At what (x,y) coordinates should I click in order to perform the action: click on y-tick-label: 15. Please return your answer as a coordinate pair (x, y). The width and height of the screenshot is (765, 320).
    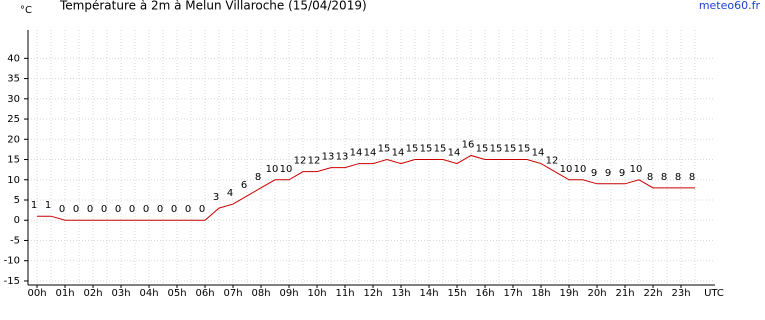
    Looking at the image, I should click on (13, 160).